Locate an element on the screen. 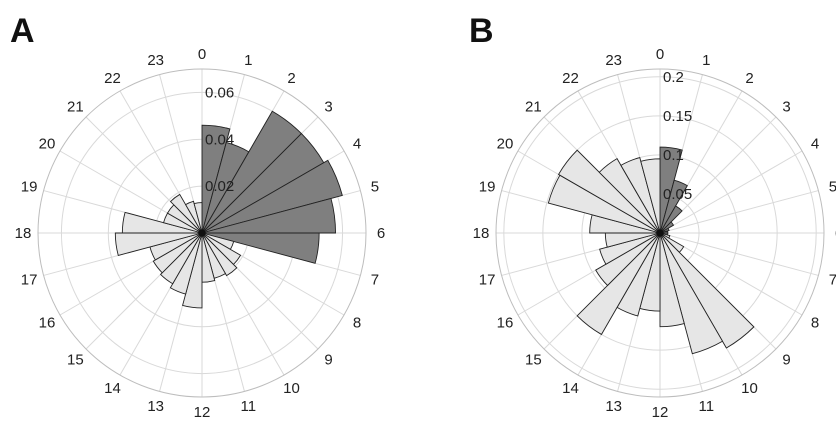  radial-tick-label: 0.1 is located at coordinates (673, 155).